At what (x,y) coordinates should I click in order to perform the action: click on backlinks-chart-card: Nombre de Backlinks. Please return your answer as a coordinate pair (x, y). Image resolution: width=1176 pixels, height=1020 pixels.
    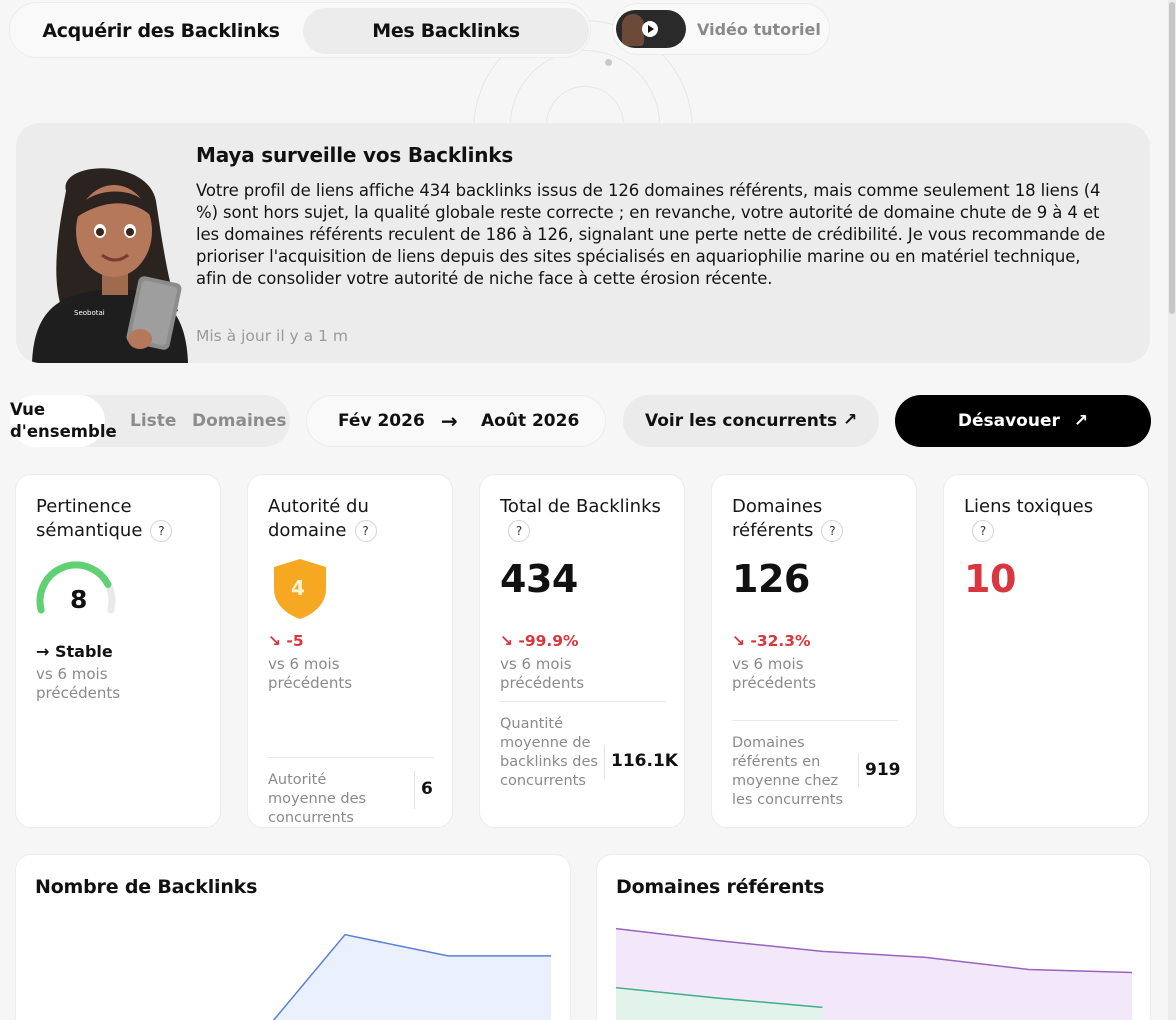
    Looking at the image, I should click on (293, 937).